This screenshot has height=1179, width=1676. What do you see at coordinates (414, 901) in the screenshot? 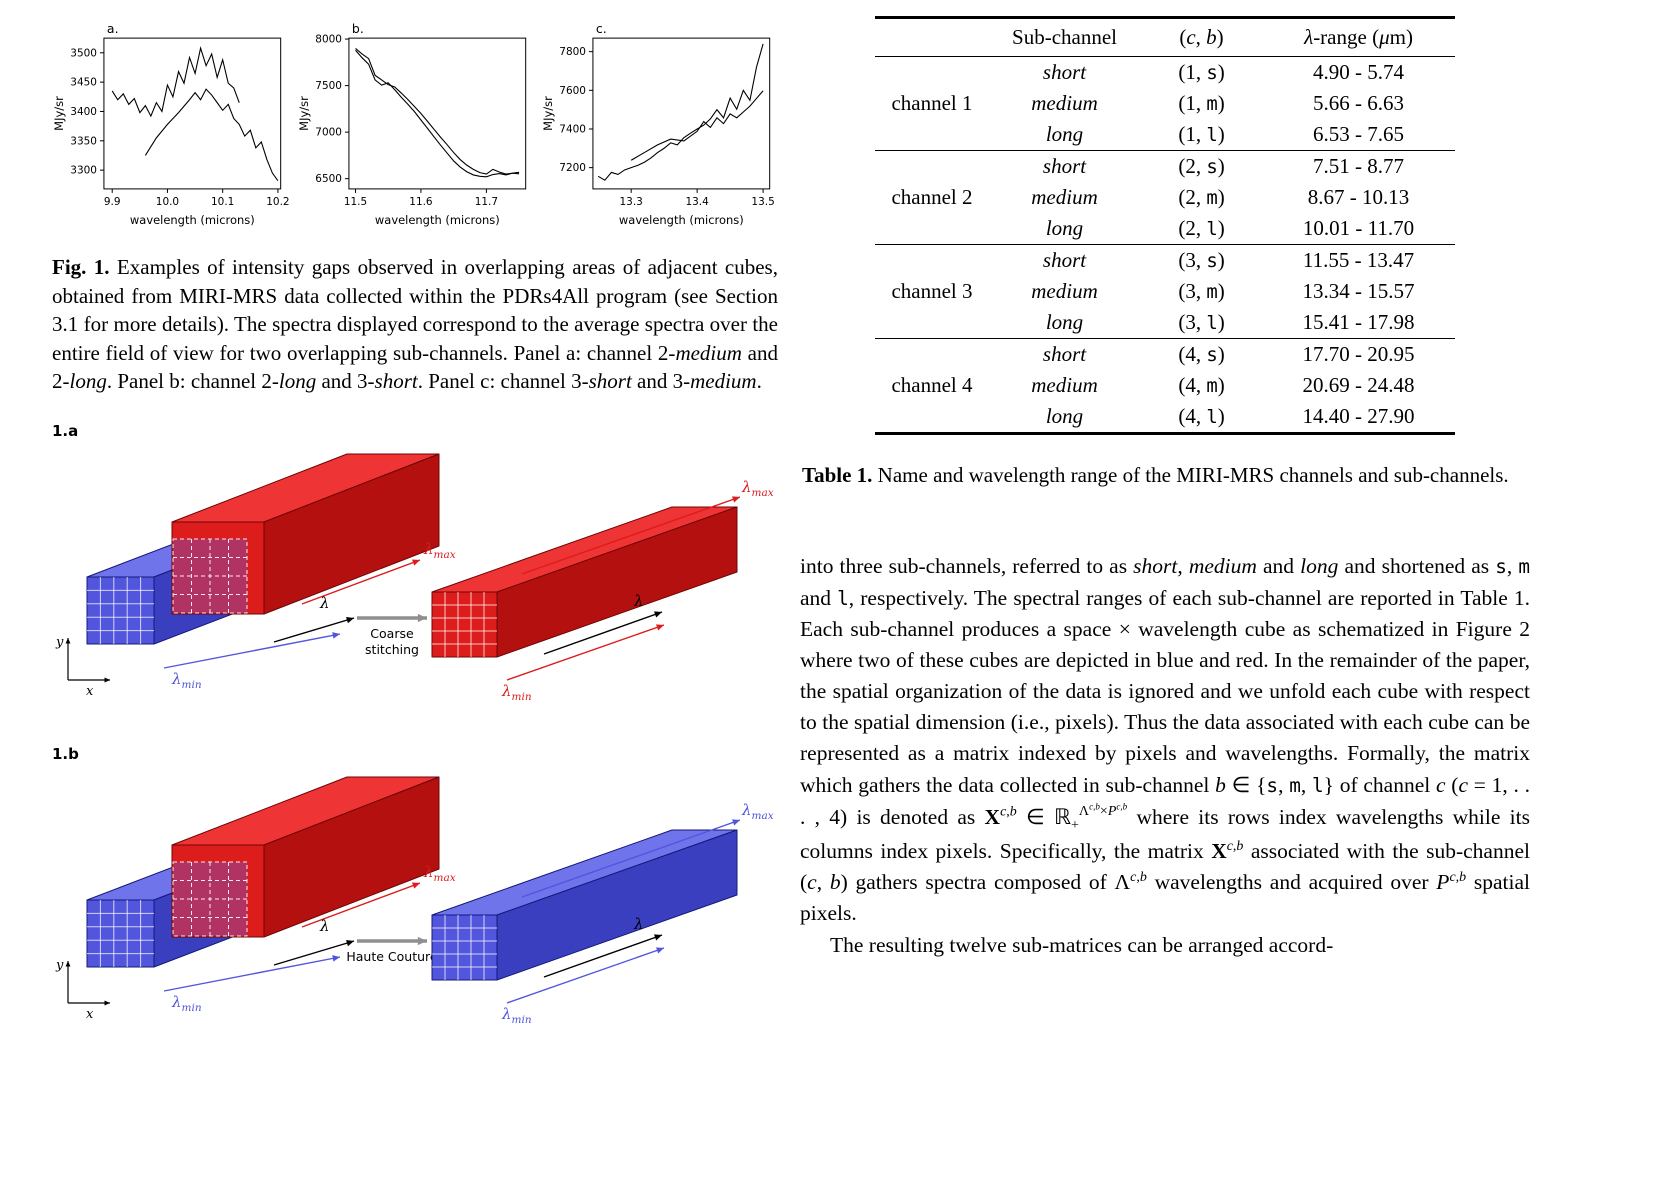
I see `figure2b-drawing: λmax λ λmin y x Haute Couture λmax λ λmin` at bounding box center [414, 901].